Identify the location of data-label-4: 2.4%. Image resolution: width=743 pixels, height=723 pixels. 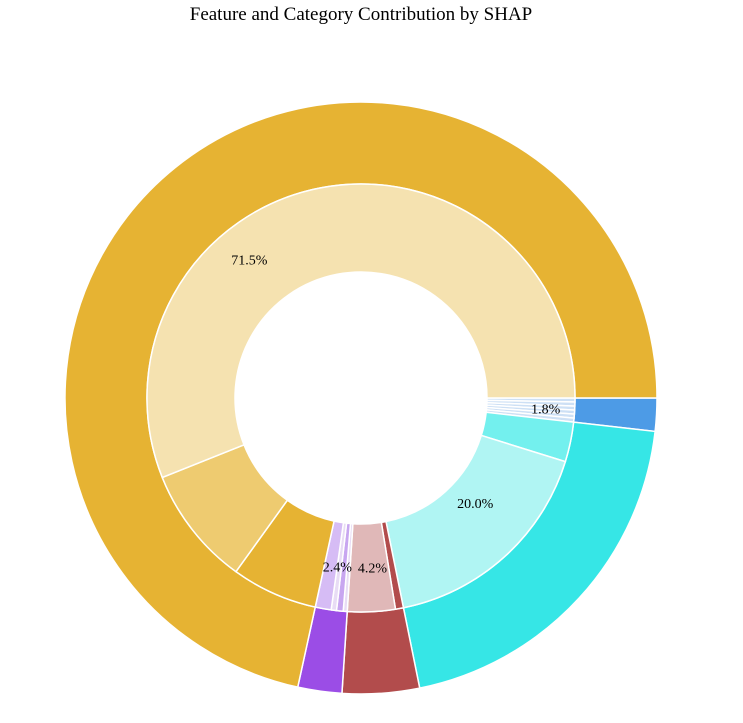
(338, 567).